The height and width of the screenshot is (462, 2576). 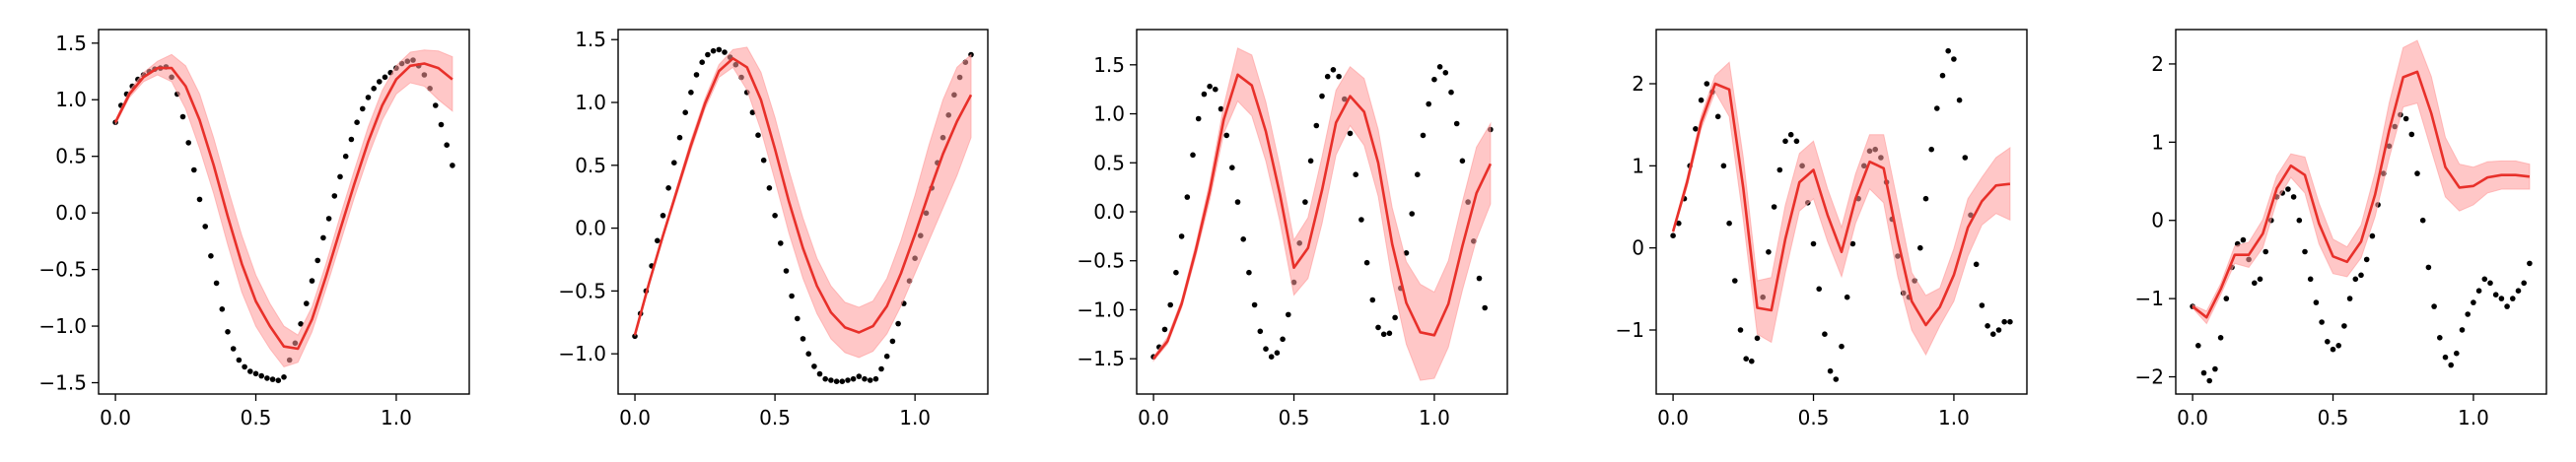 What do you see at coordinates (591, 228) in the screenshot?
I see `y-tick-label: 0.0` at bounding box center [591, 228].